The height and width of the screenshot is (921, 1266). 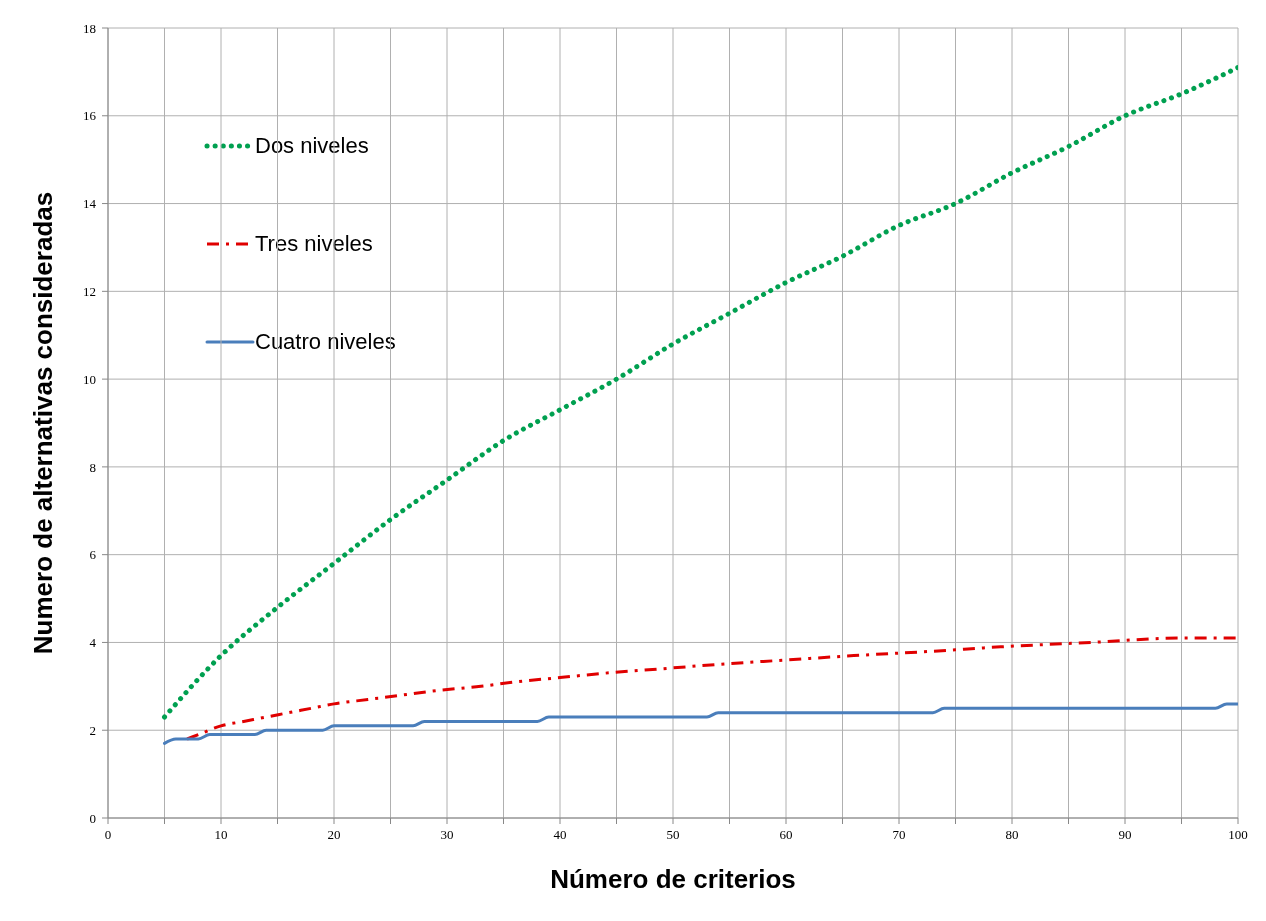 I want to click on y-tick-label: 0, so click(x=92, y=818).